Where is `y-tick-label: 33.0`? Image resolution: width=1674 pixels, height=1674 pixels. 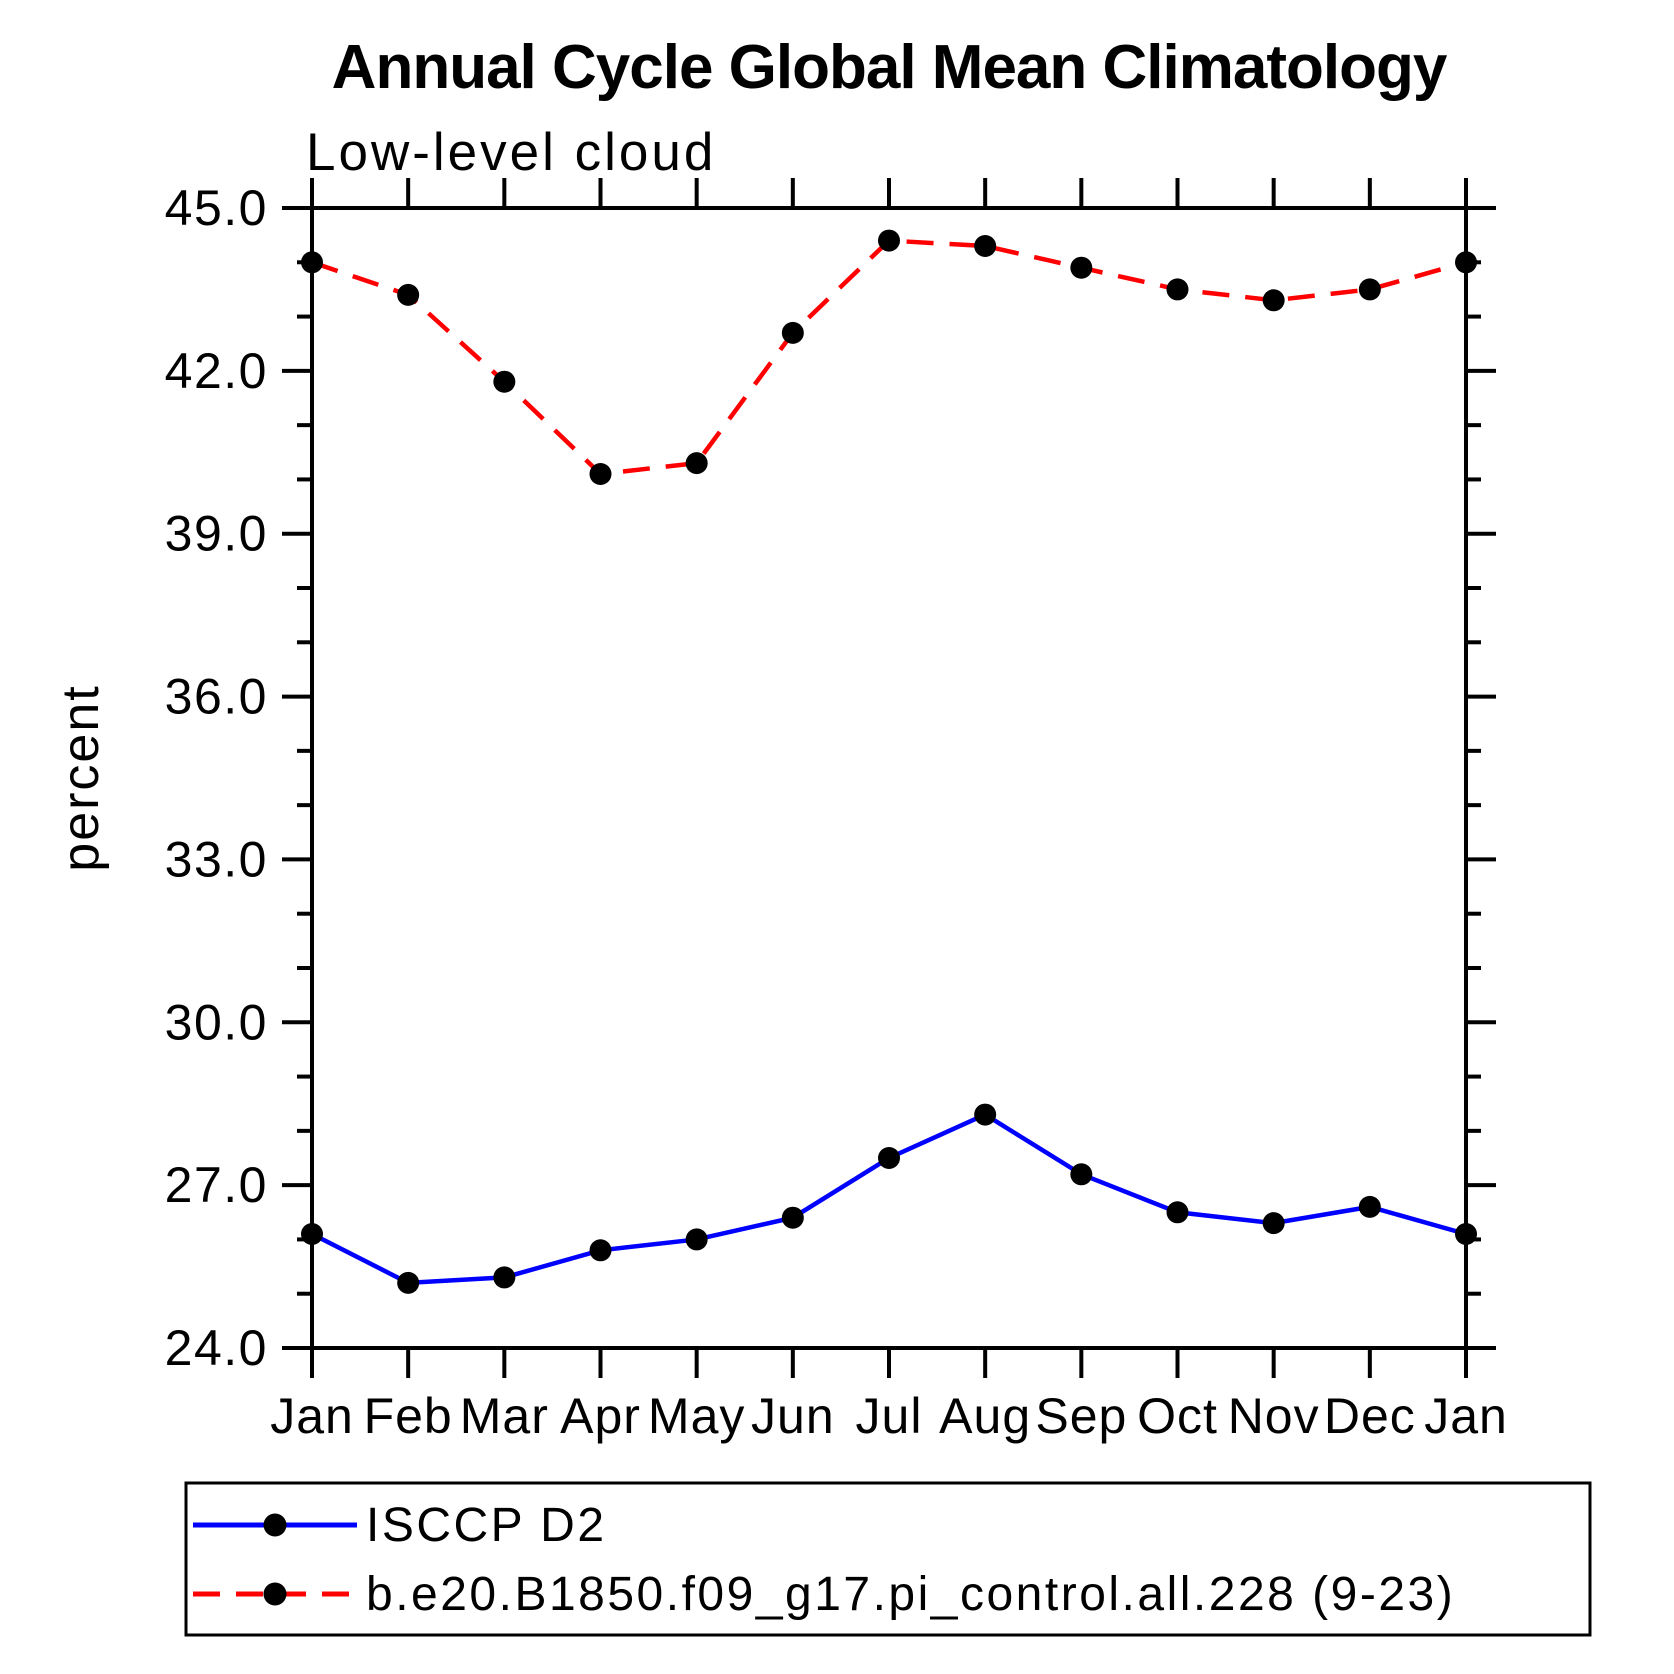
y-tick-label: 33.0 is located at coordinates (216, 859).